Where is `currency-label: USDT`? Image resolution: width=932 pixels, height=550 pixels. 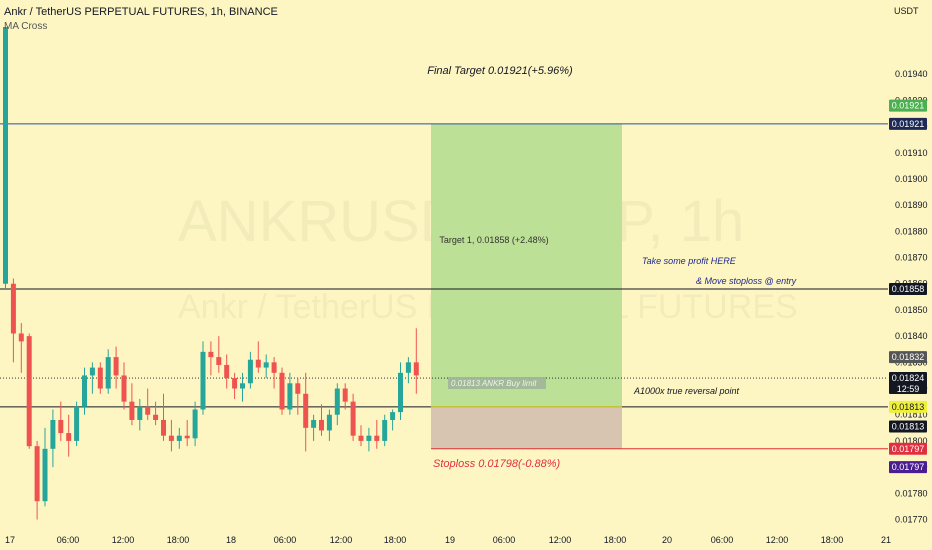
currency-label: USDT is located at coordinates (906, 11).